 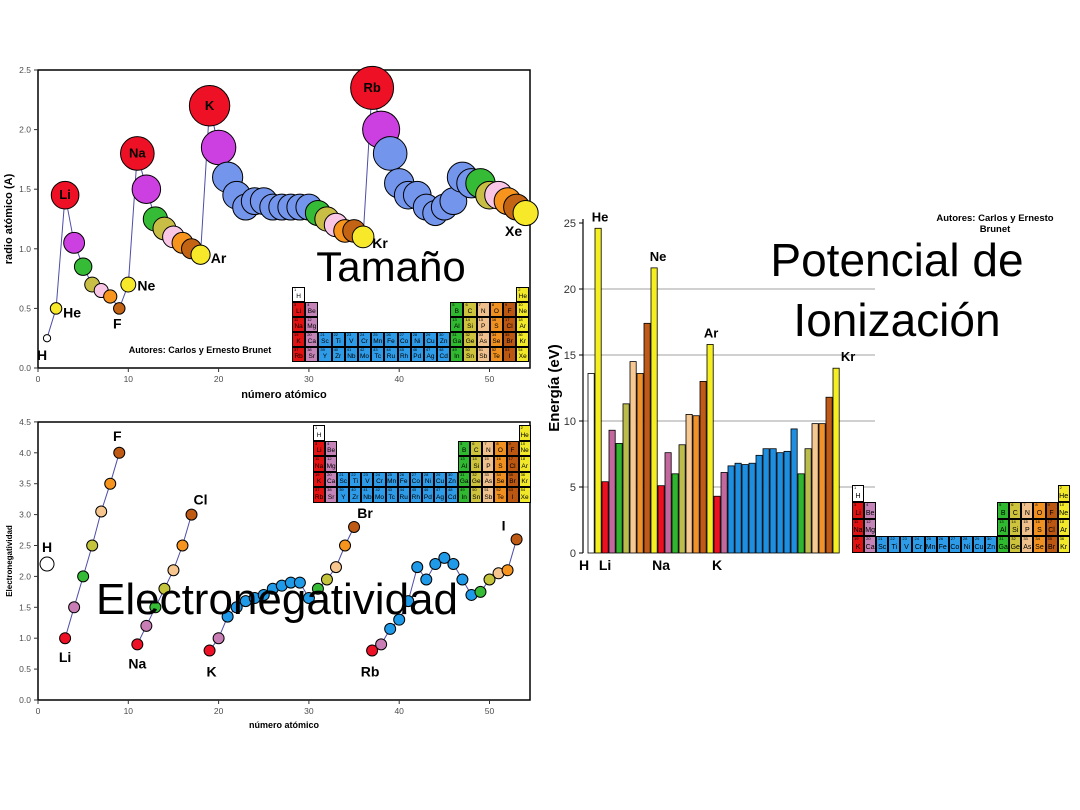 I want to click on ptable-cell-Sn: 50 Sn, so click(x=470, y=354).